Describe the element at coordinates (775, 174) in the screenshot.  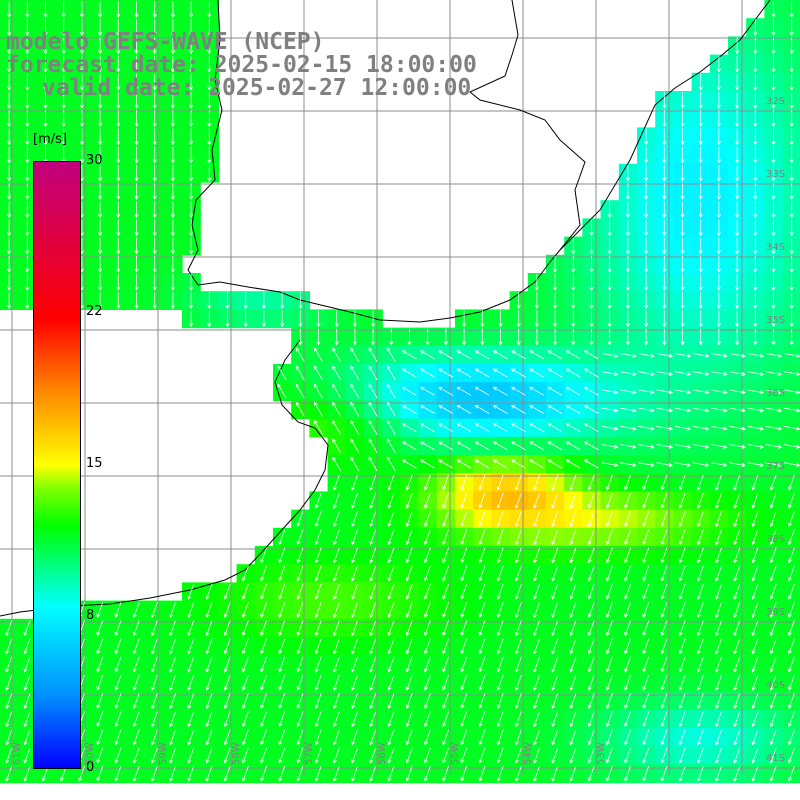
I see `latitude-label: 33S` at that location.